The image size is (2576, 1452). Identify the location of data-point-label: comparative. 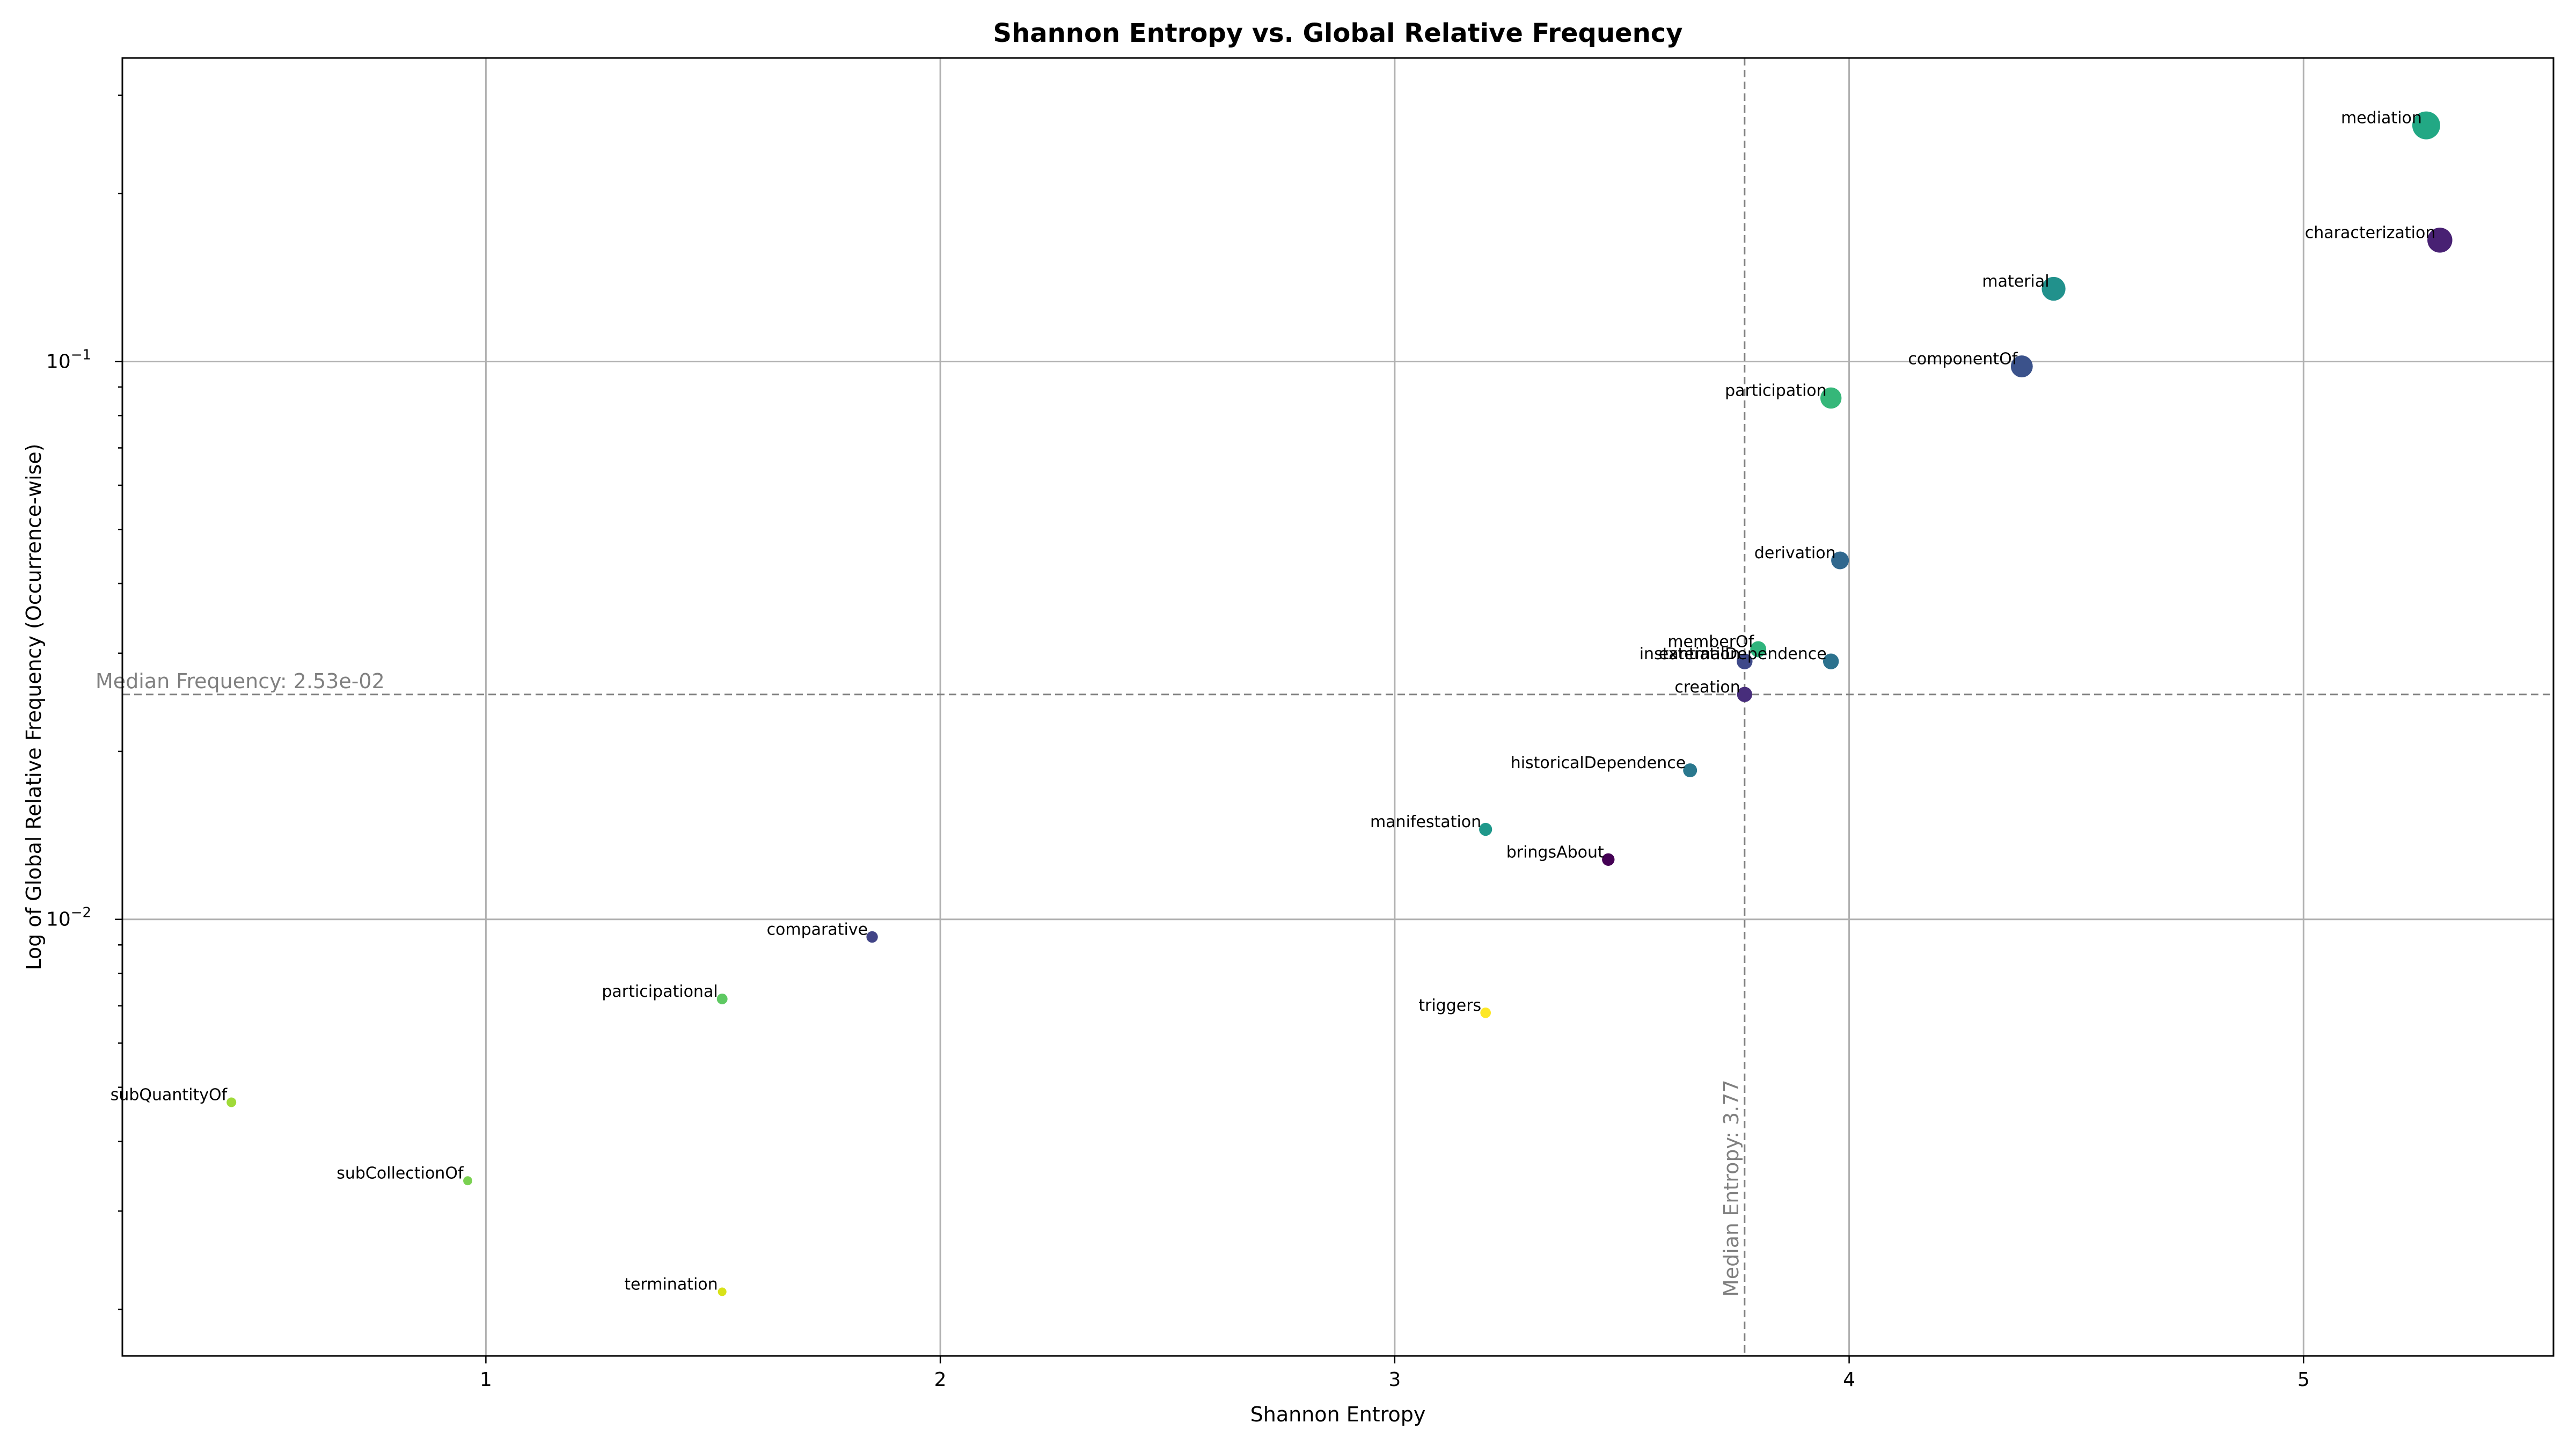
(817, 929).